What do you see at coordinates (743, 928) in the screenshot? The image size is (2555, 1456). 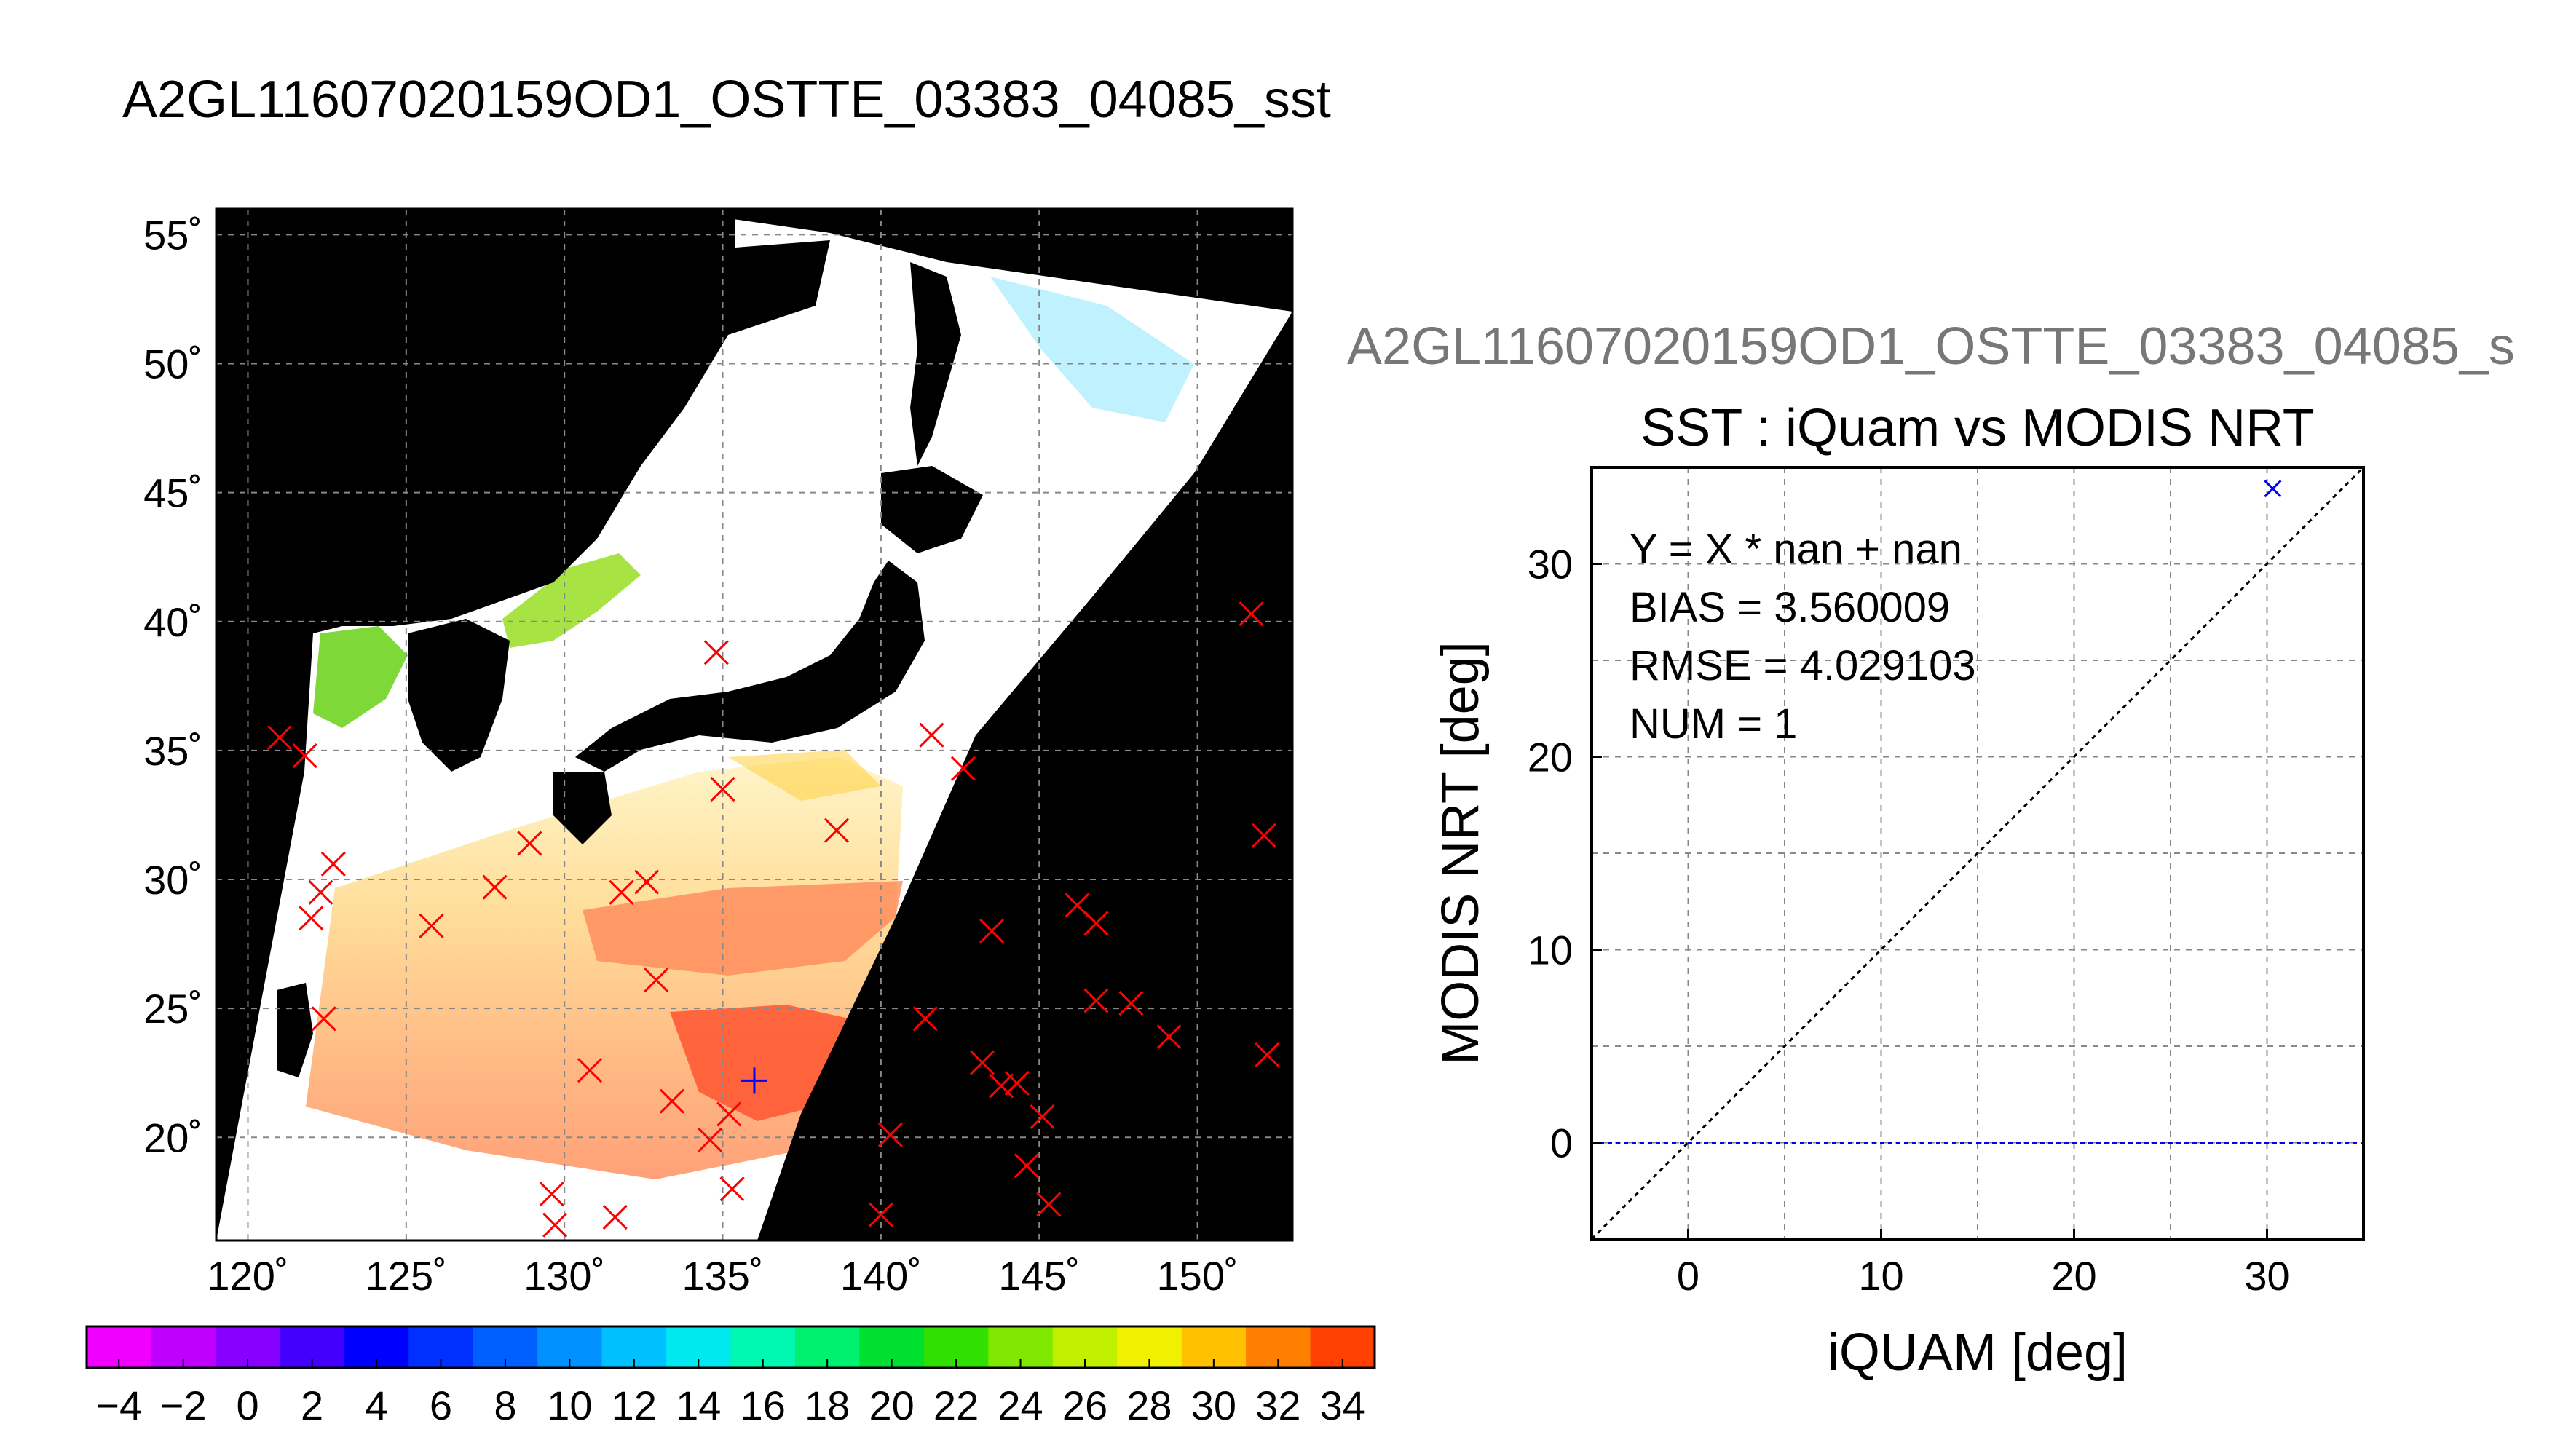 I see `sst-hot-band` at bounding box center [743, 928].